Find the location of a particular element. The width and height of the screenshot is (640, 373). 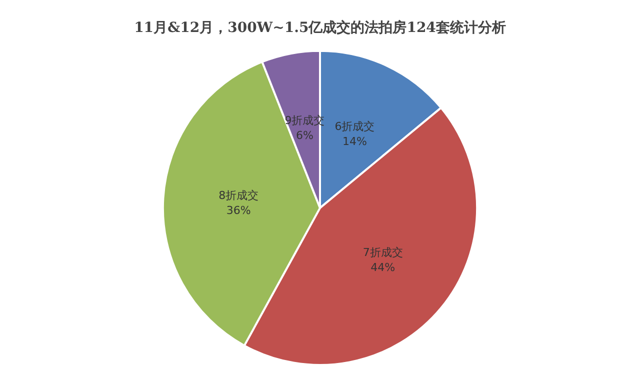

chart-title: 11月&12月，300W~1.5亿成交的法拍房124套统计分析 is located at coordinates (320, 27).